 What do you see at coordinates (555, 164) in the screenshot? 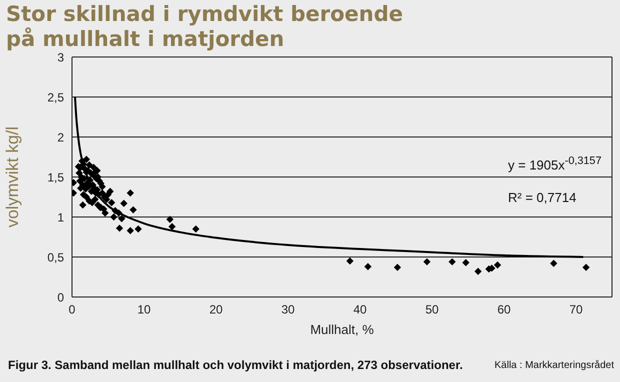
I see `annotation: y = 1905x$^{-0,3157}$` at bounding box center [555, 164].